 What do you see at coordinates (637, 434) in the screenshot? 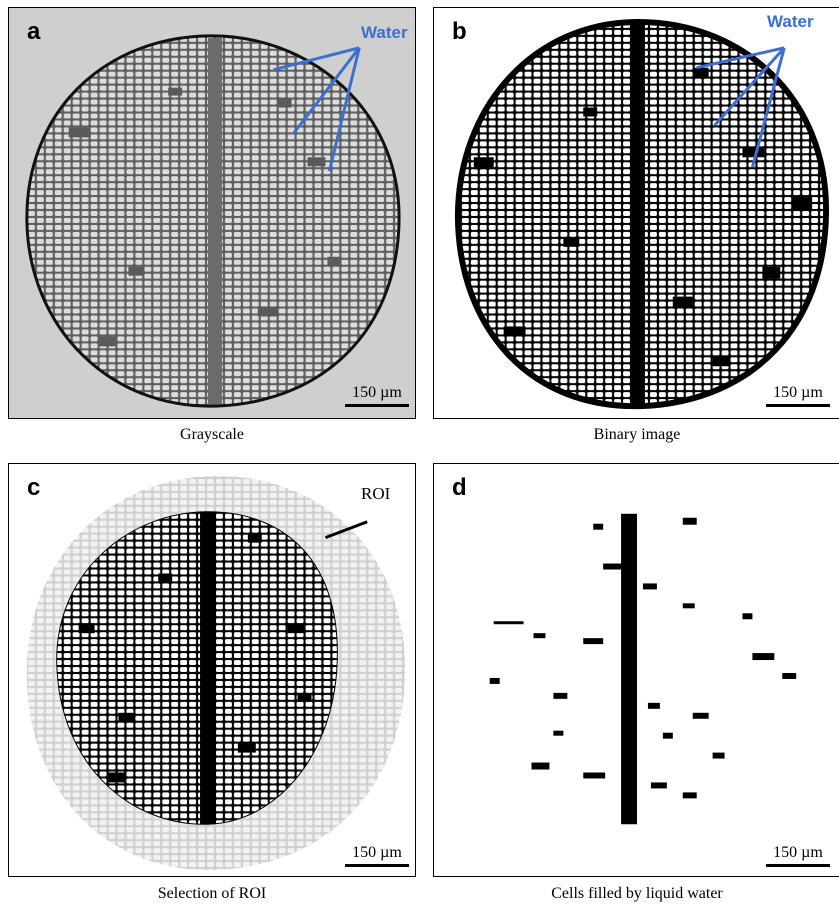
I see `caption-binary: Binary image` at bounding box center [637, 434].